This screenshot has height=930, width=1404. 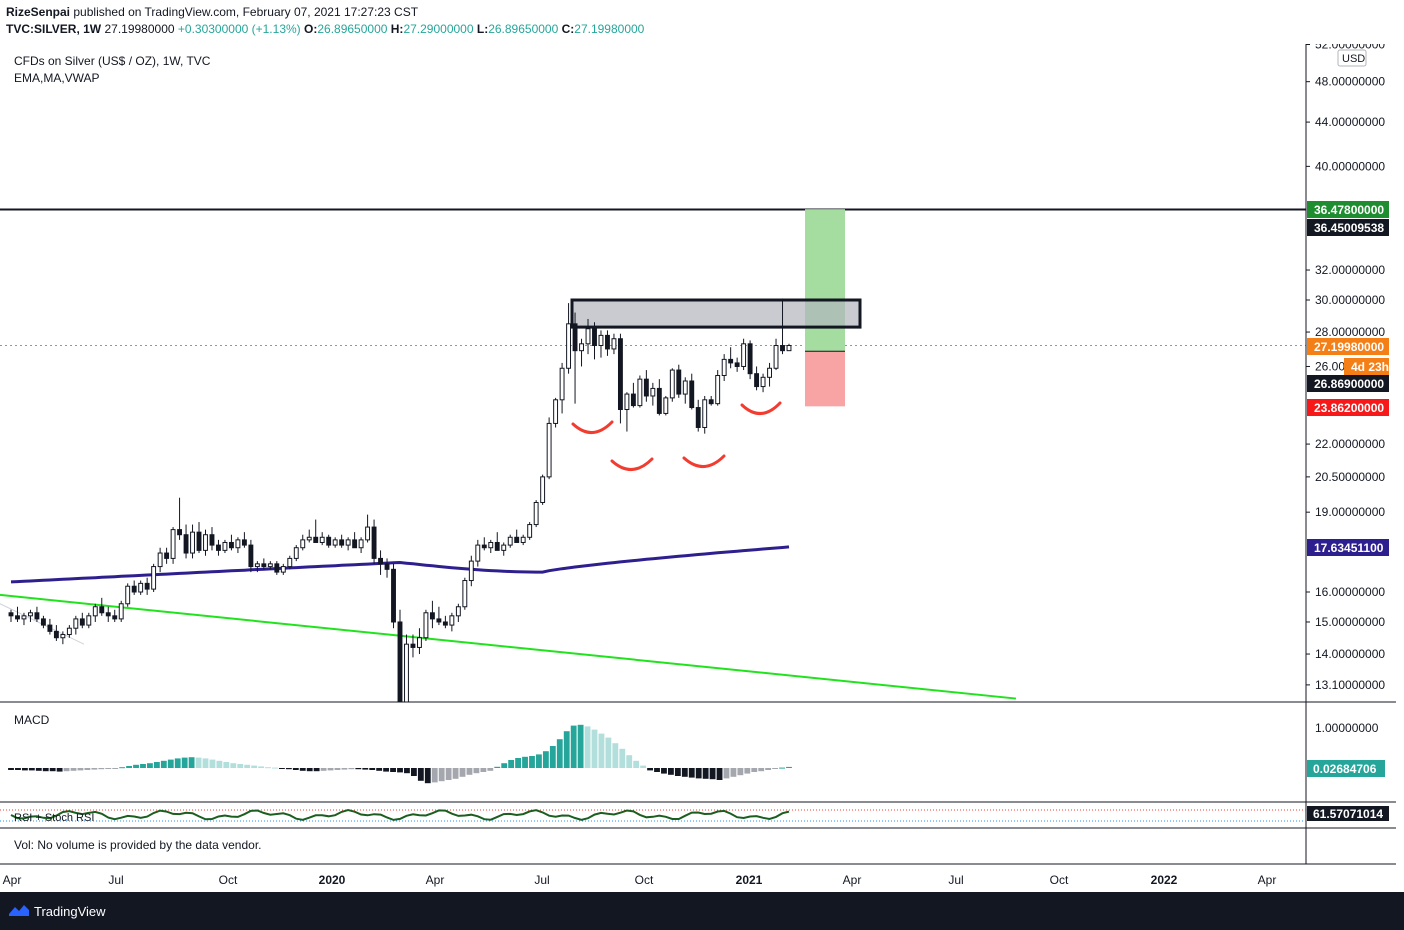 What do you see at coordinates (139, 29) in the screenshot?
I see `last-price: 27.19980000` at bounding box center [139, 29].